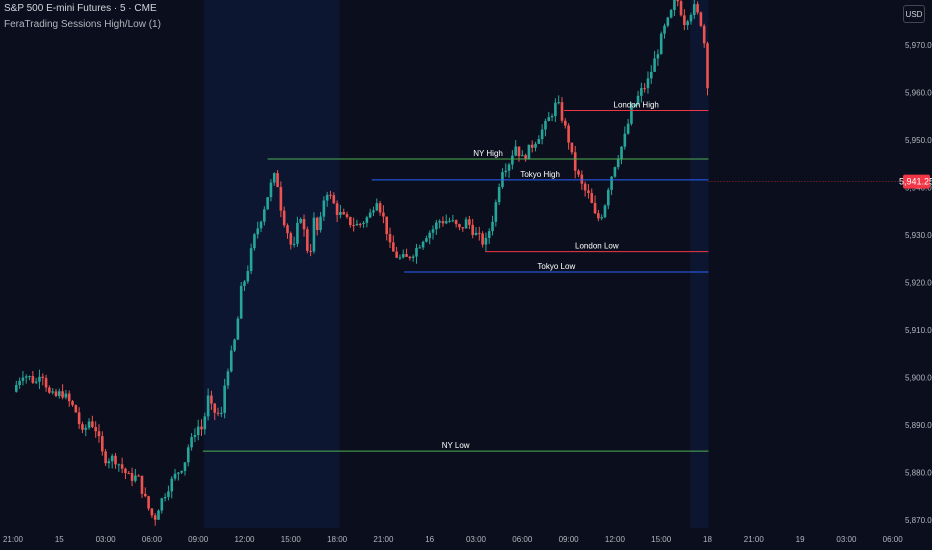 This screenshot has height=550, width=932. Describe the element at coordinates (59, 539) in the screenshot. I see `x-tick-label: 15` at that location.